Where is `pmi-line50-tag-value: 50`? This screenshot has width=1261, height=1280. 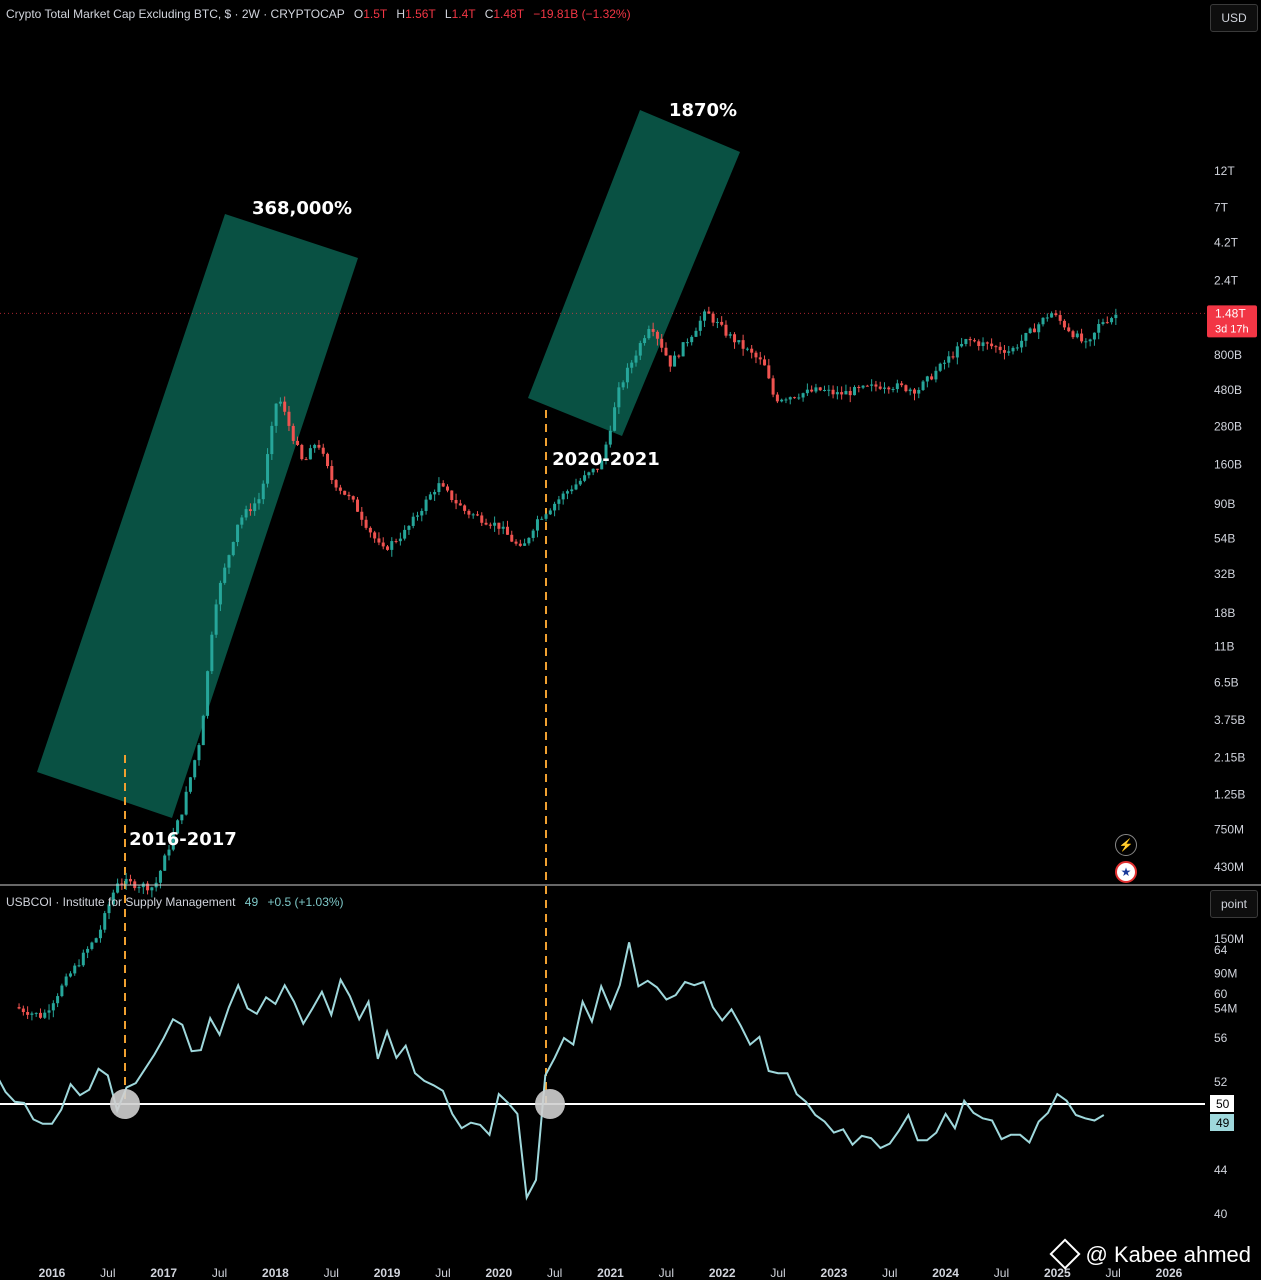
pmi-line50-tag-value: 50 is located at coordinates (1223, 1104).